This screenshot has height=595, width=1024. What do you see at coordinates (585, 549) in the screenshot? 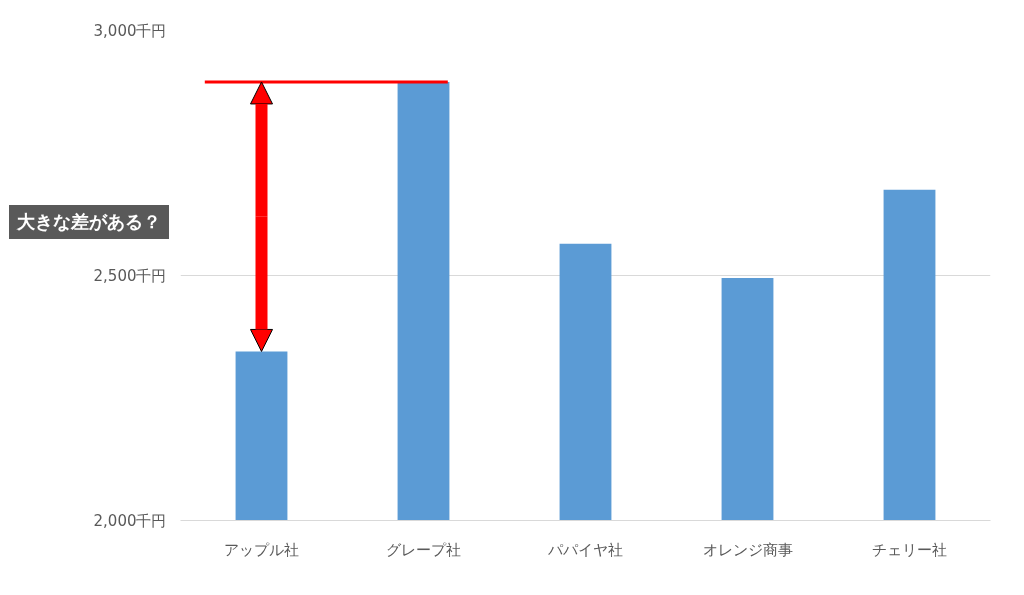
I see `x-tick-label: パパイヤ社` at bounding box center [585, 549].